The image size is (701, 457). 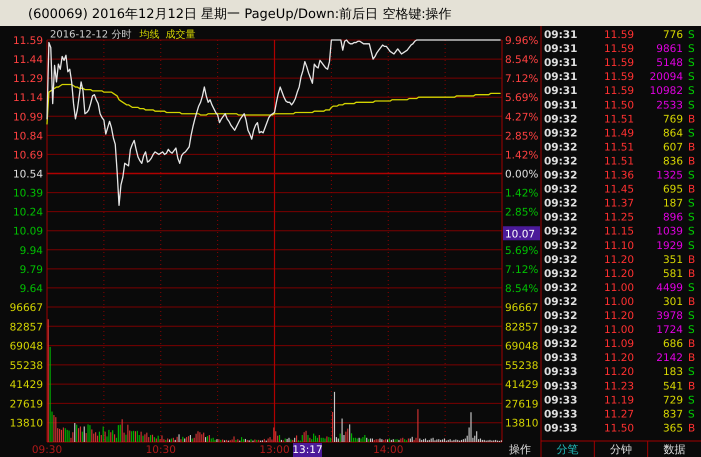 I want to click on text: 09:32 11.20 351 B, so click(x=620, y=260).